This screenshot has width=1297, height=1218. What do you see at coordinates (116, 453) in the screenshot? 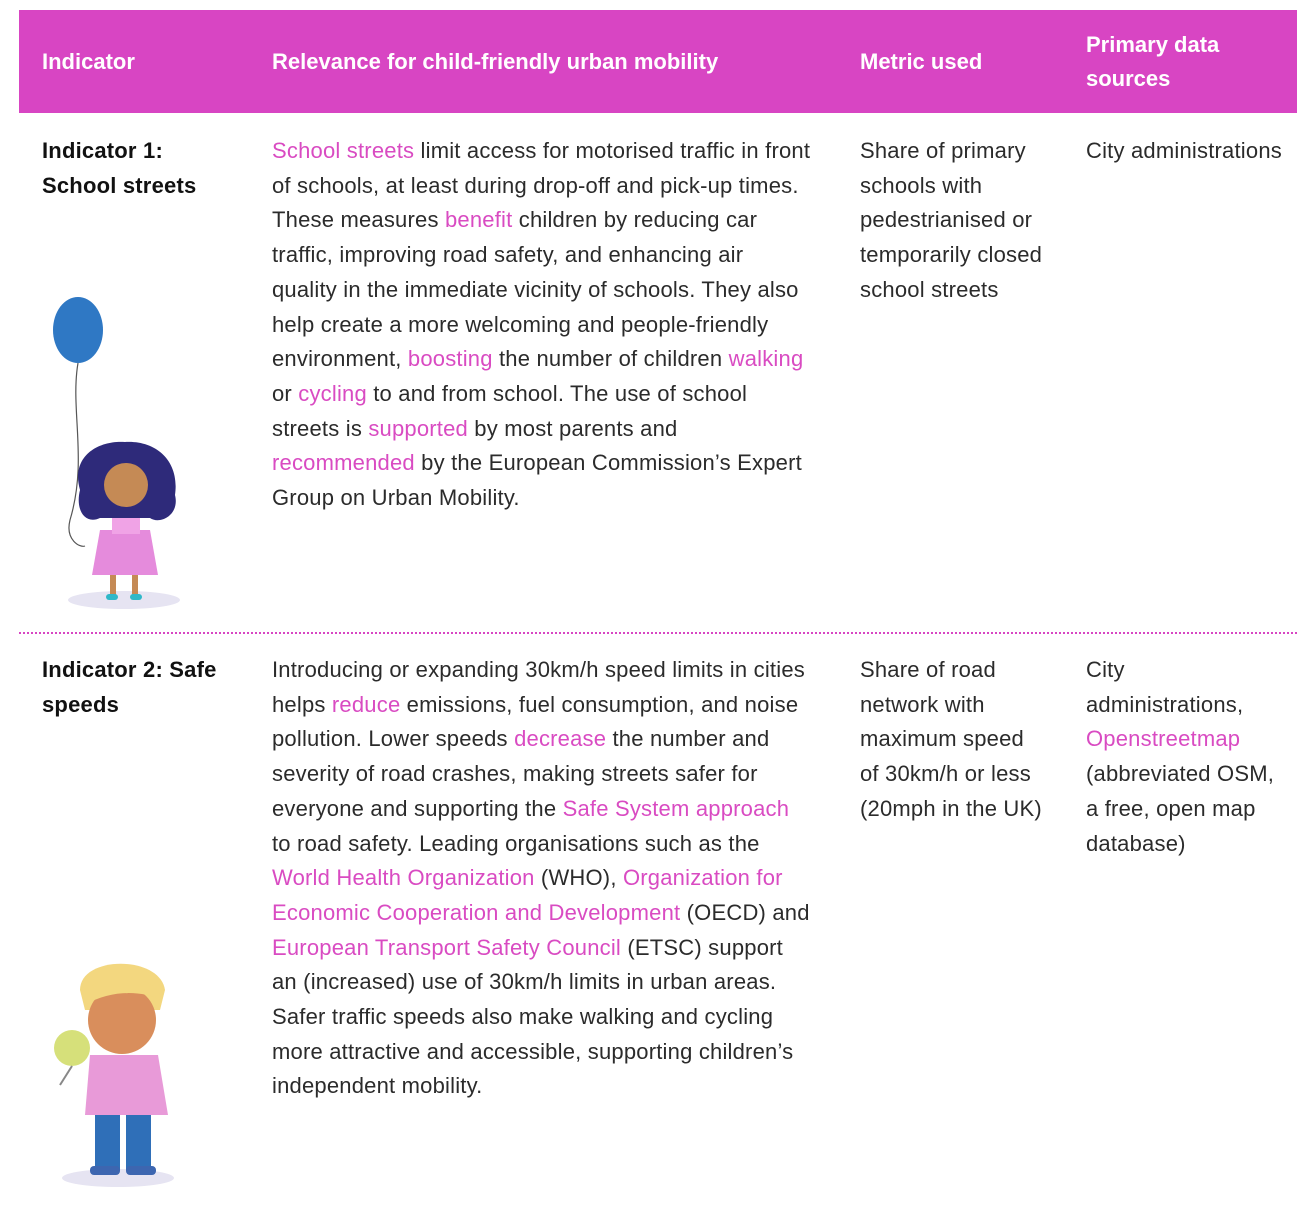
I see `girl-illustration` at bounding box center [116, 453].